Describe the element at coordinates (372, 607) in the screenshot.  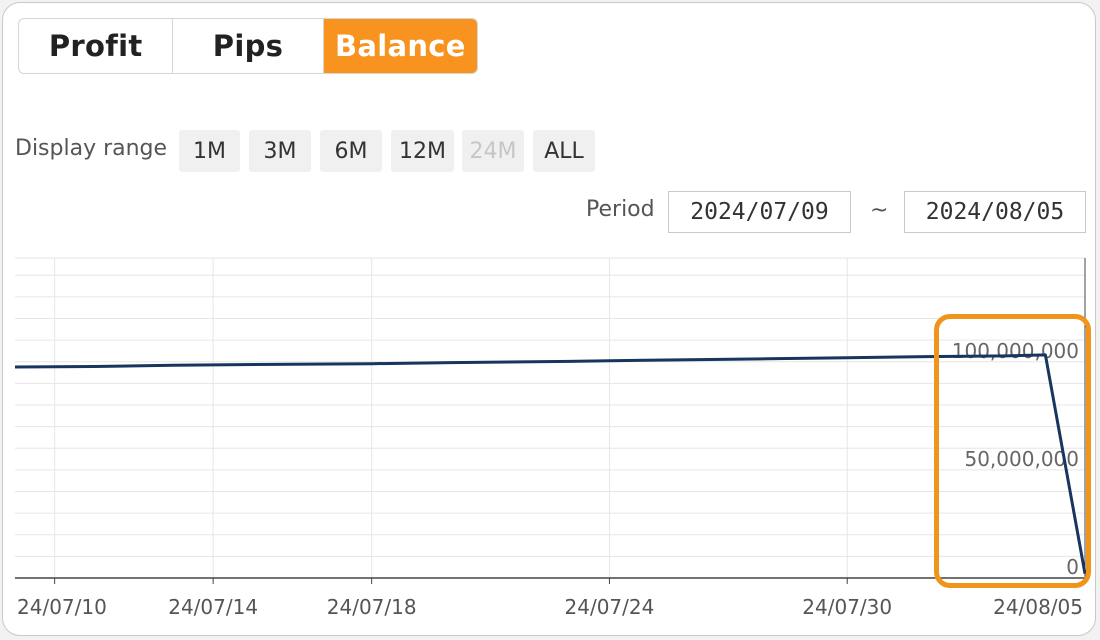
I see `x-tick-label: 24/07/18` at that location.